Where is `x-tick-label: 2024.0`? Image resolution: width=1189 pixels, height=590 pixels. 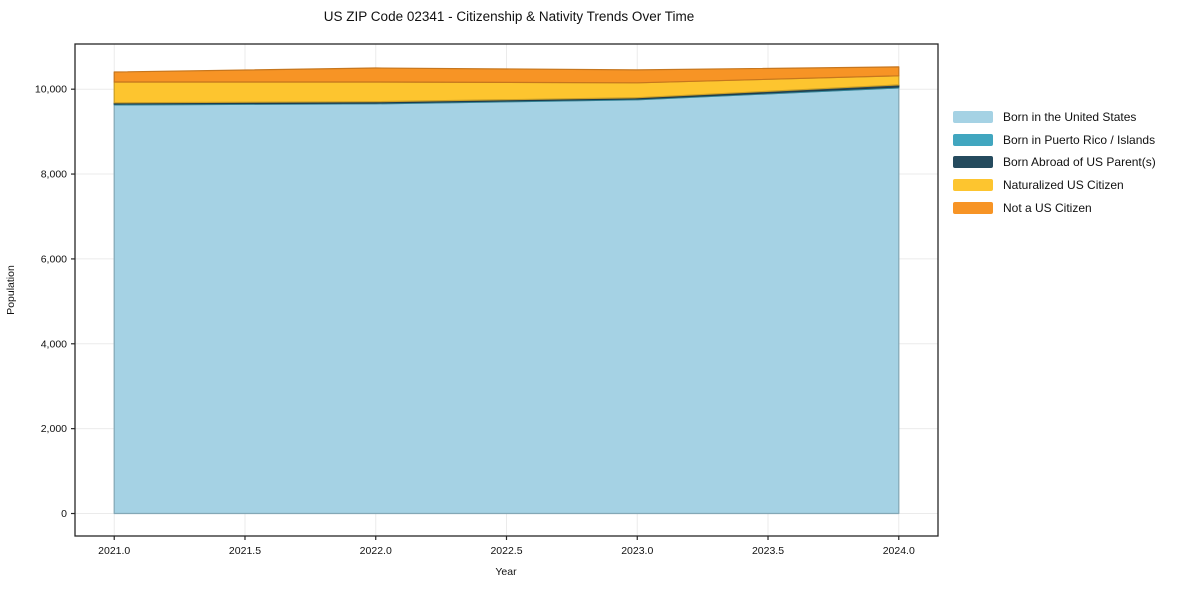 x-tick-label: 2024.0 is located at coordinates (899, 551).